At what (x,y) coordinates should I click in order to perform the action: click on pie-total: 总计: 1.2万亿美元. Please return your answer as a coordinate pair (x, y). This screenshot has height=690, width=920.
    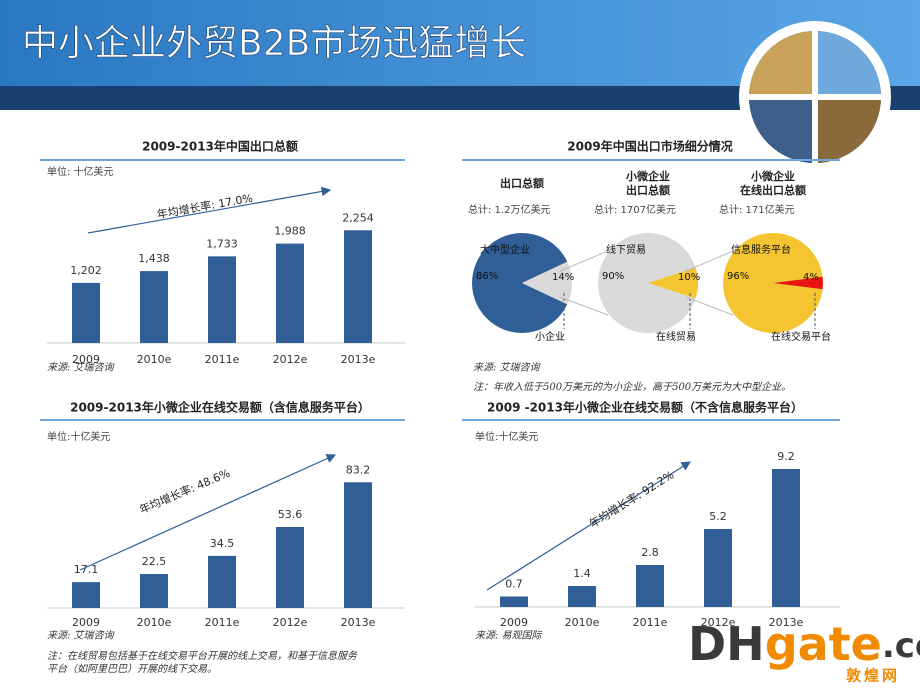
    Looking at the image, I should click on (509, 209).